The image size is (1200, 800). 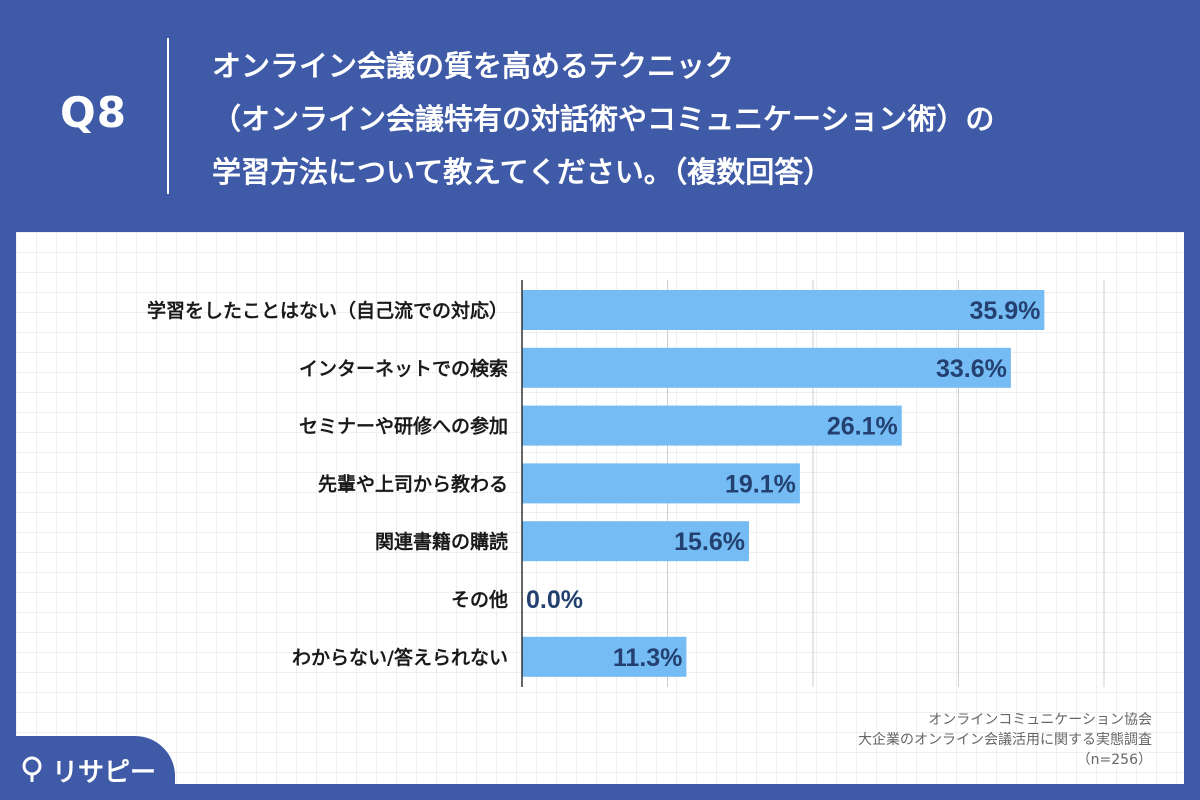 I want to click on source-line-1: オンラインコミュニケーション協会, so click(x=1040, y=720).